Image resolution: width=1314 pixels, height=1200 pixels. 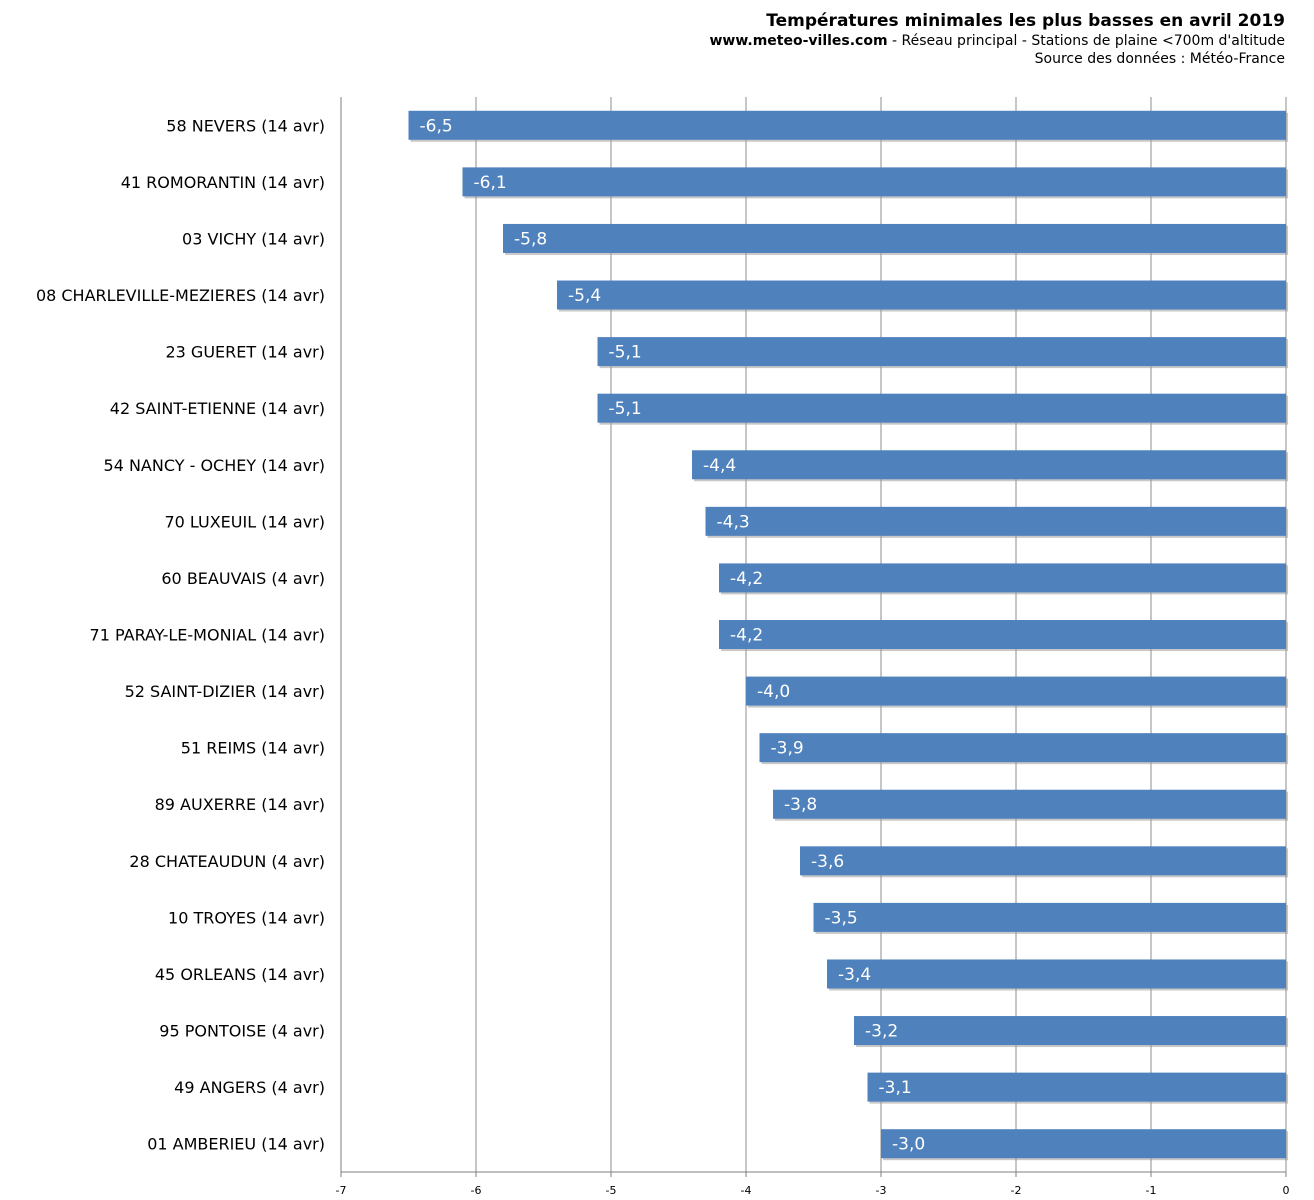 I want to click on category-label-6: 54 NANCY - OCHEY (14 avr), so click(x=214, y=465).